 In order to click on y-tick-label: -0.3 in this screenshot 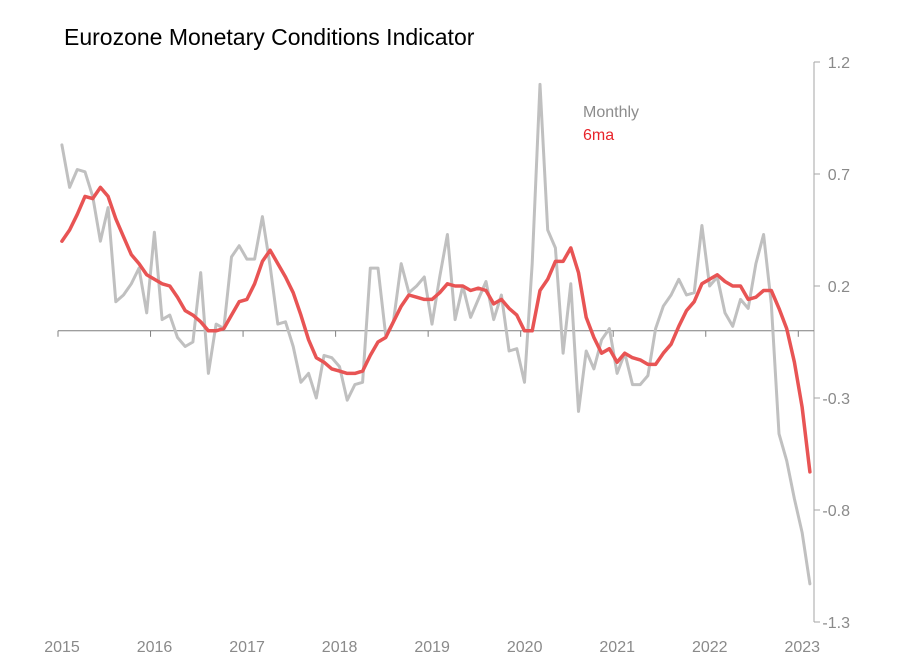, I will do `click(836, 399)`.